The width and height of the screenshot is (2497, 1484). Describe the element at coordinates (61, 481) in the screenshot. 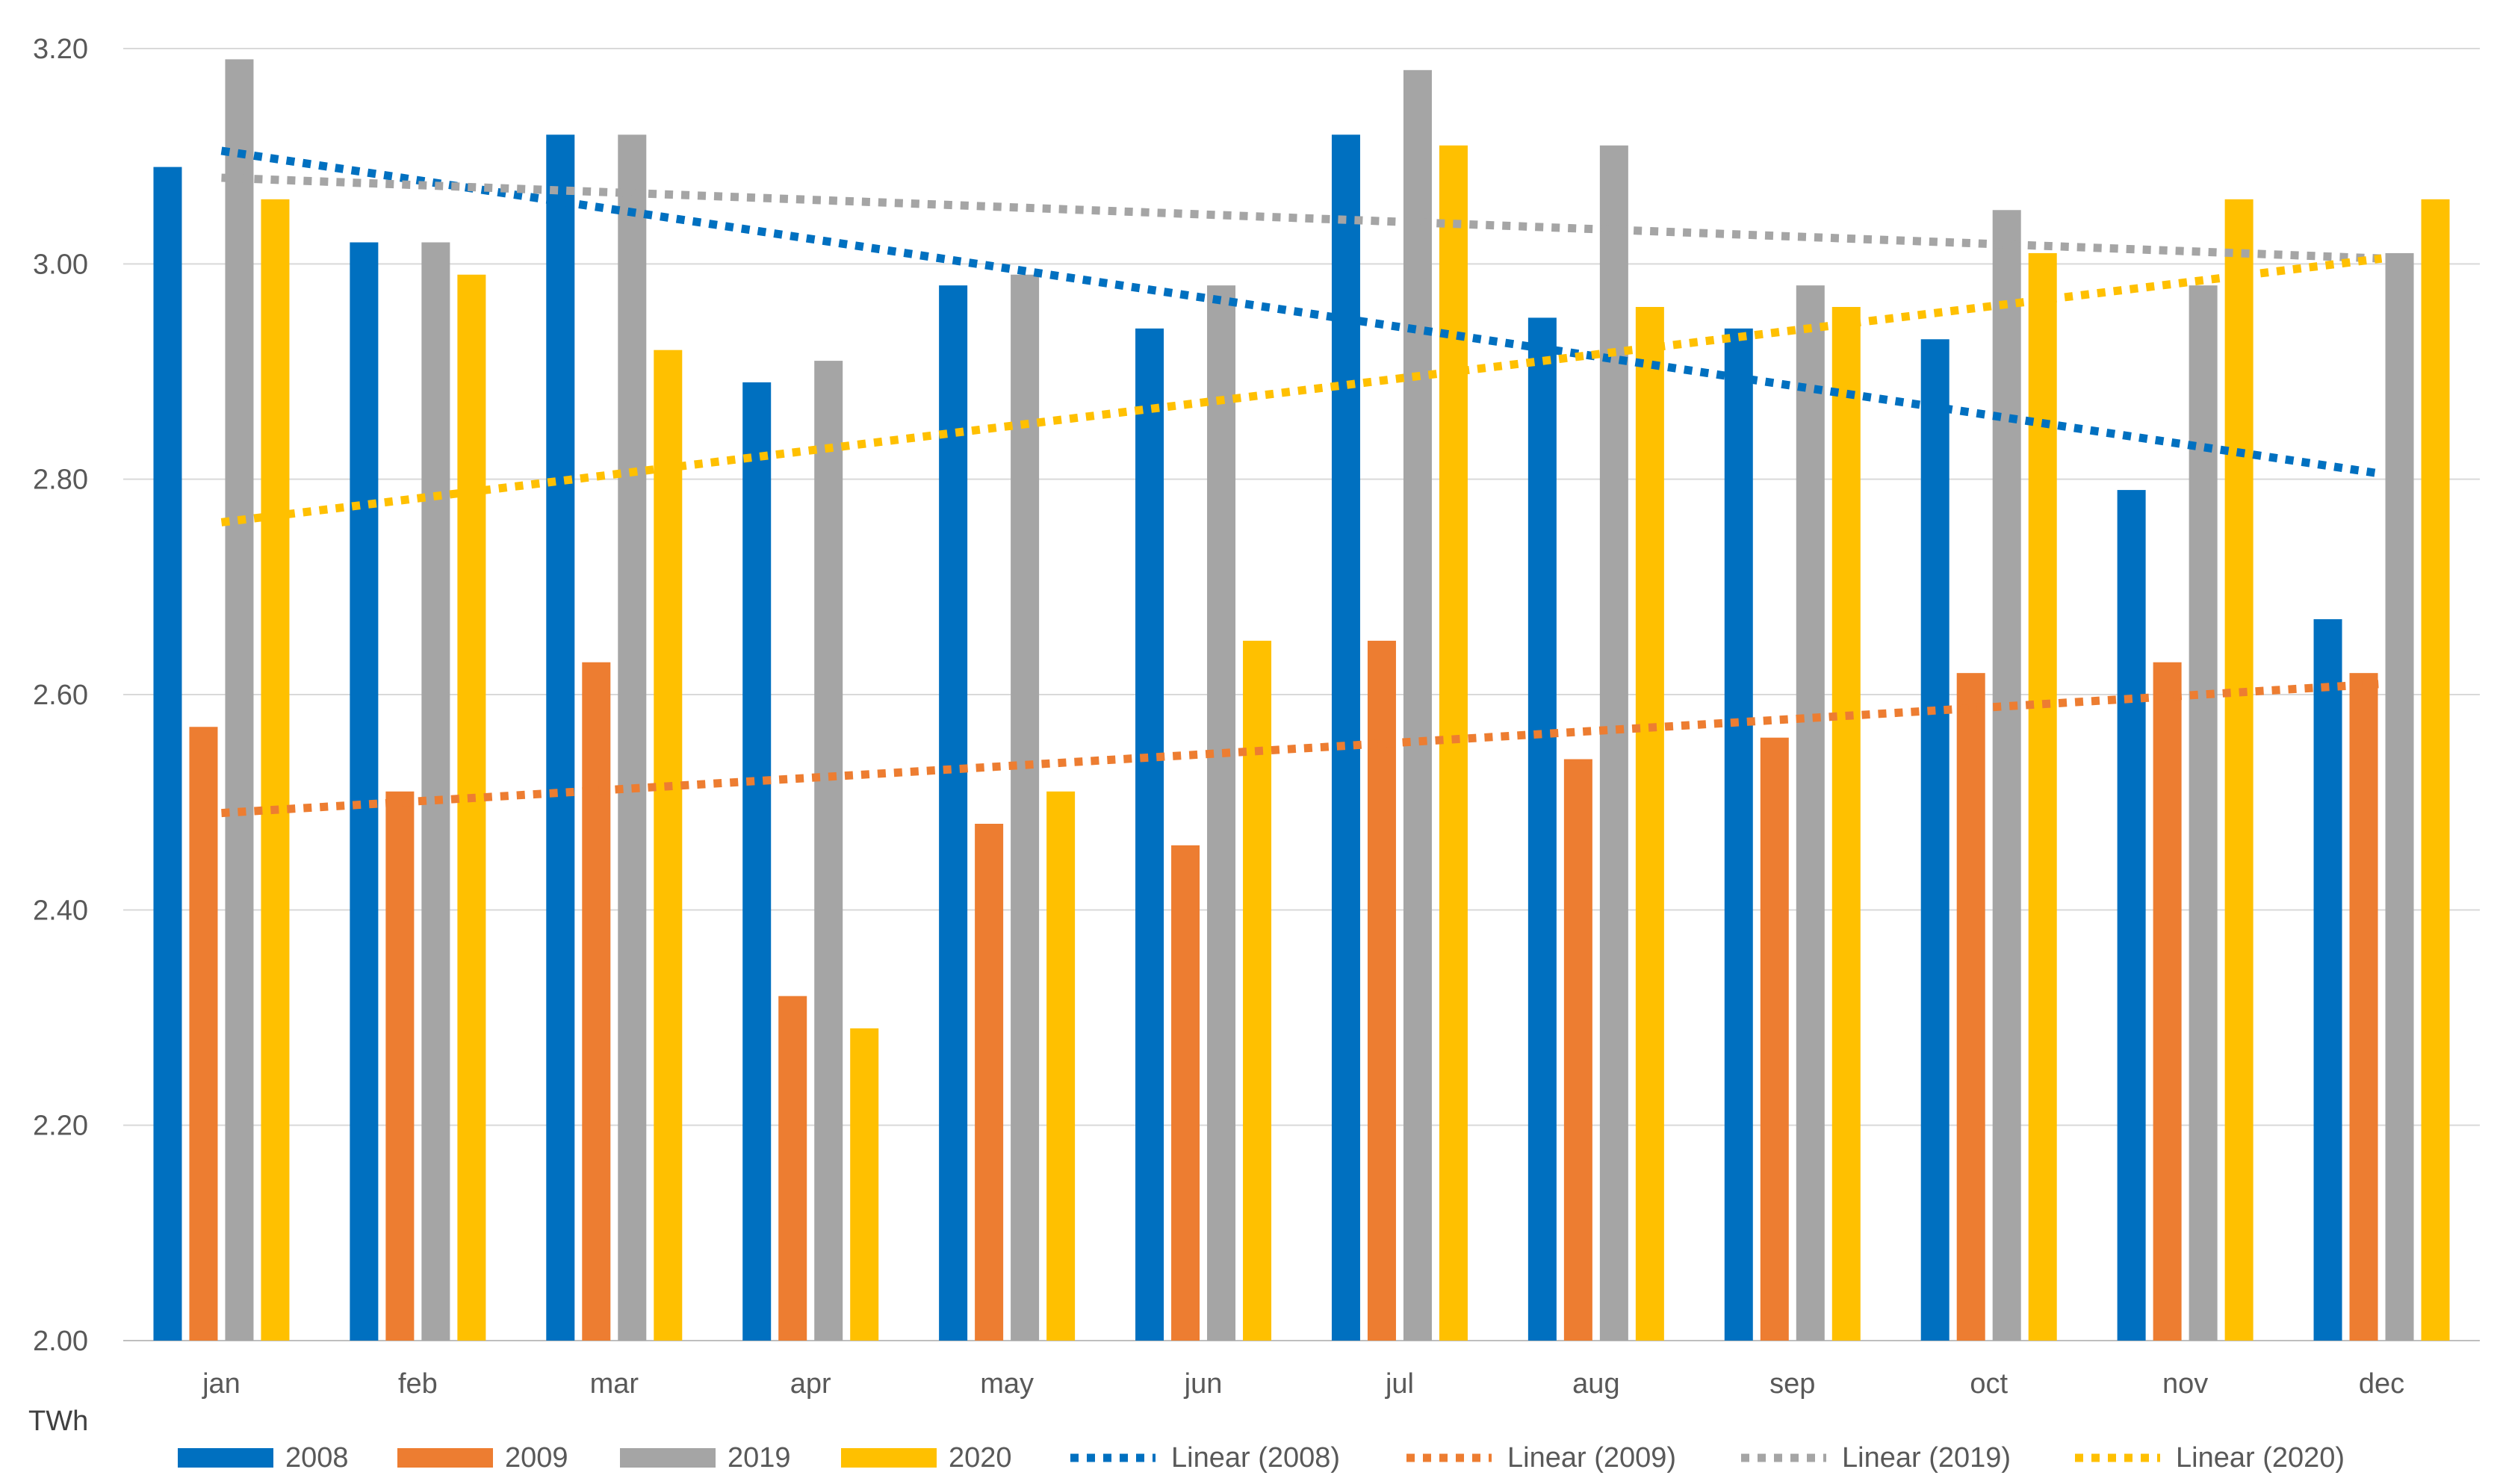

I see `y-tick-label: 2.80` at that location.